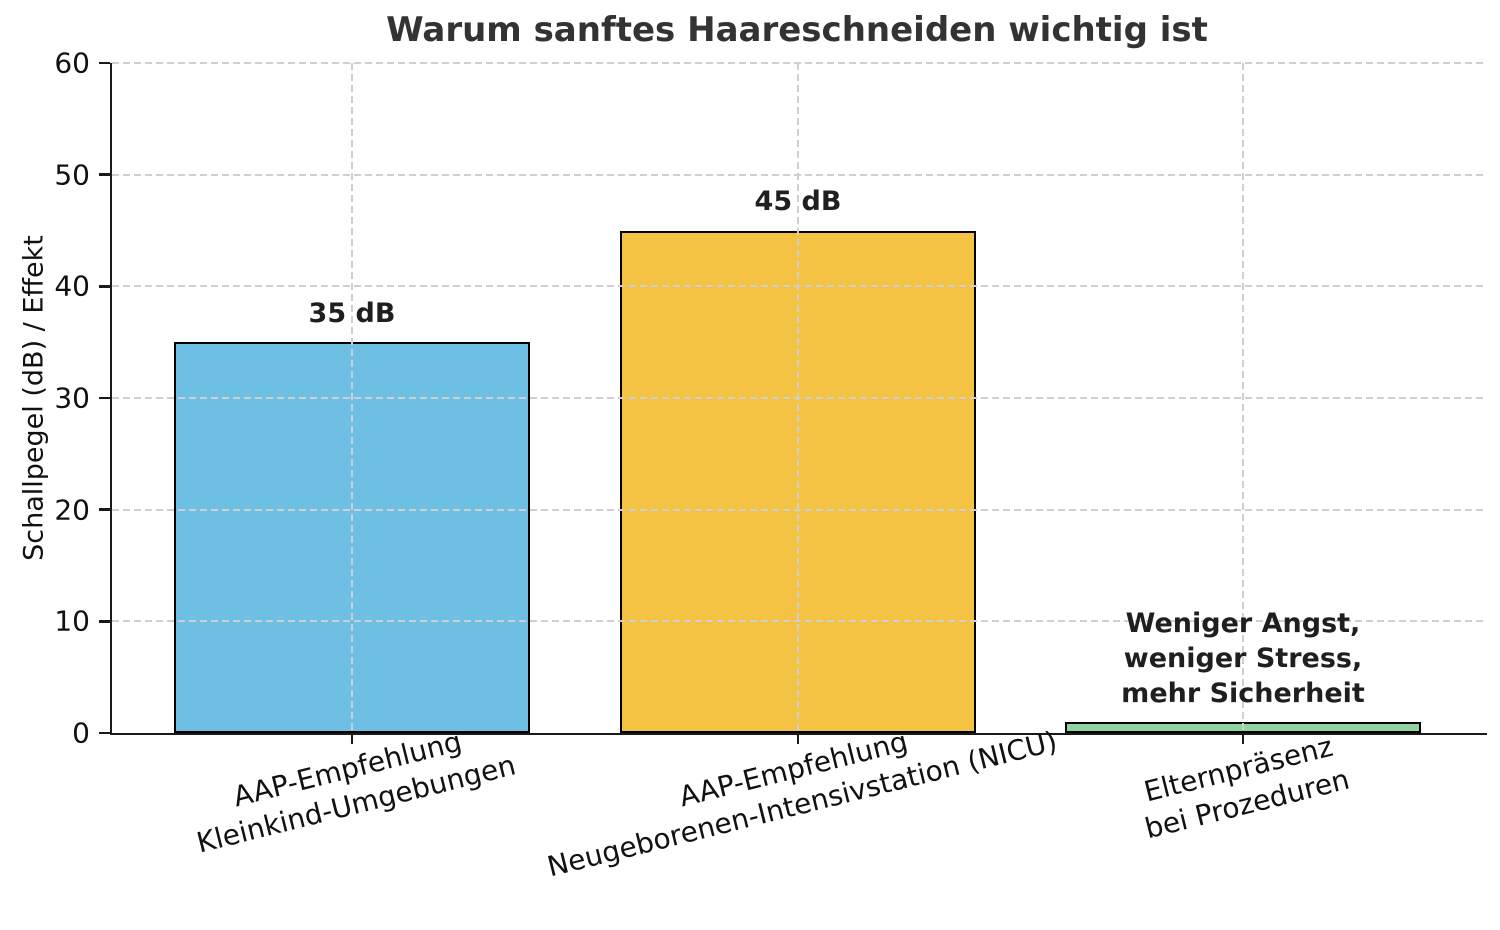 Image resolution: width=1500 pixels, height=930 pixels. Describe the element at coordinates (72, 621) in the screenshot. I see `y-tick-label: 10` at that location.